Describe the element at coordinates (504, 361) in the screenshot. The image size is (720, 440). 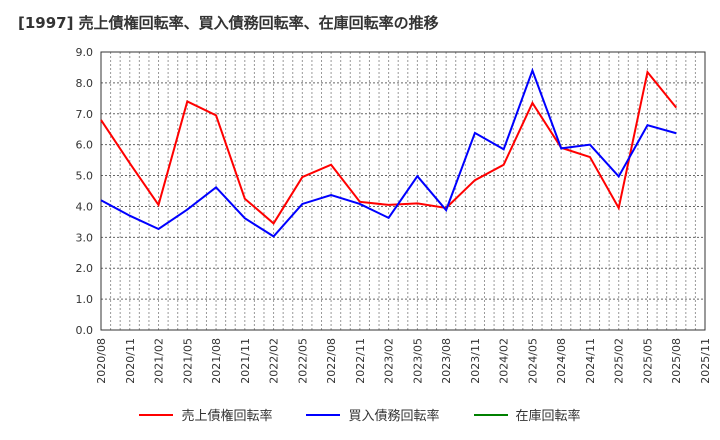
I see `x-tick-label: 2024/02` at that location.